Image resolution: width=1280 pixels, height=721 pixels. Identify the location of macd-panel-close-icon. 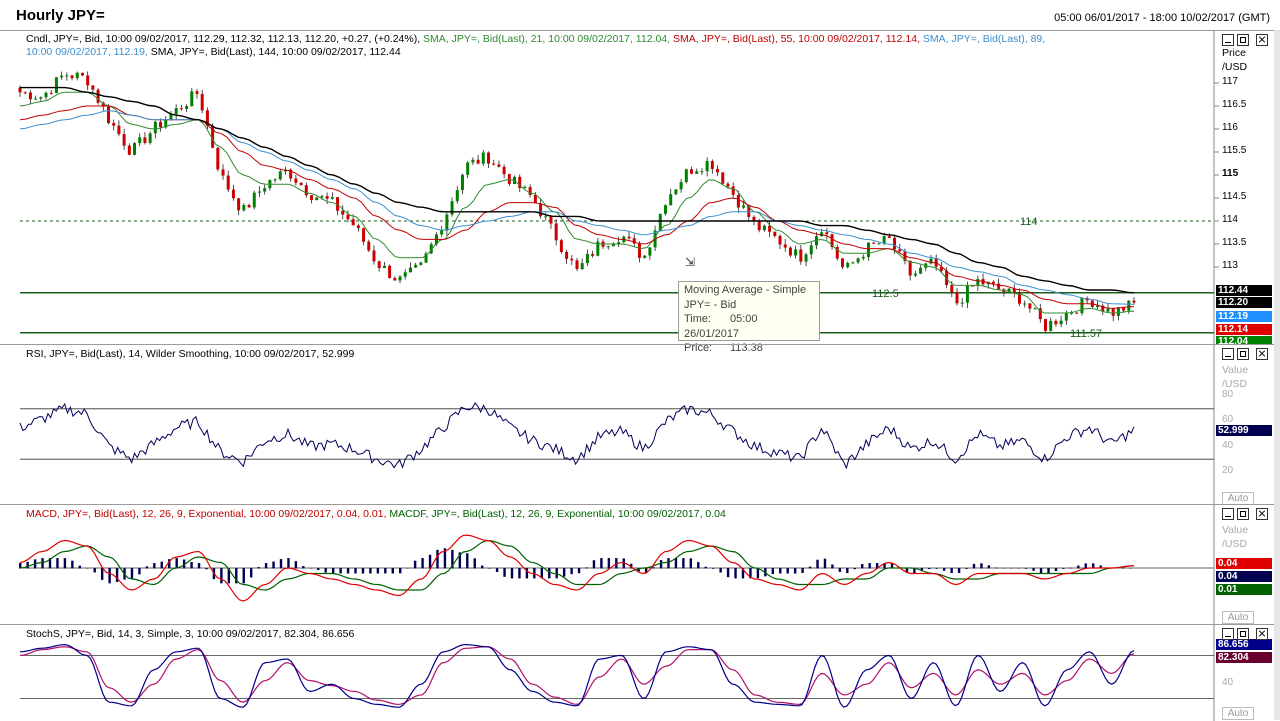
(1262, 514).